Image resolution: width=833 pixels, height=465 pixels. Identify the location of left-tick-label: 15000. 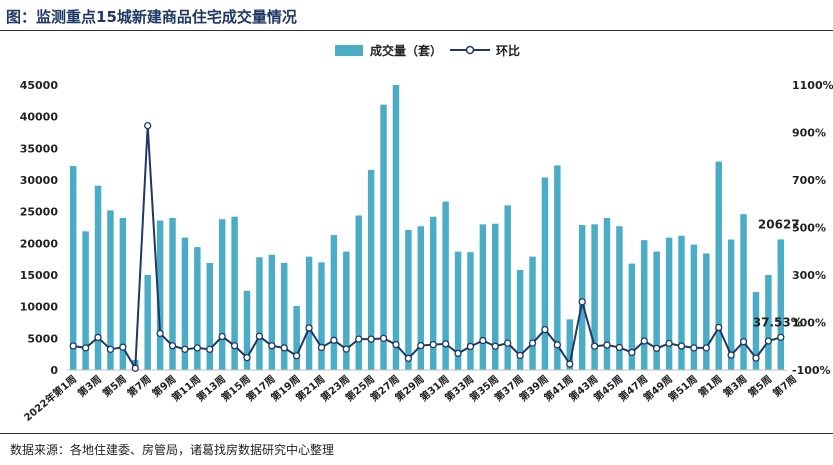
(39, 275).